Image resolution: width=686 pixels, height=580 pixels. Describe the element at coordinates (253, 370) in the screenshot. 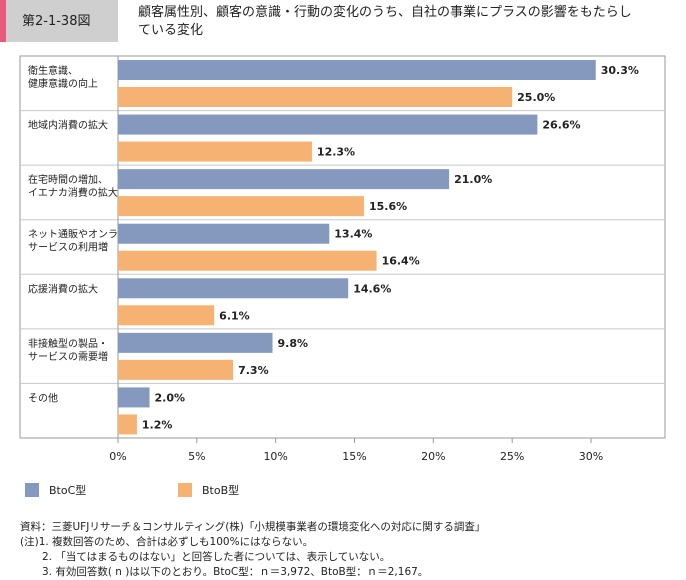

I see `data-label: 7.3%` at that location.